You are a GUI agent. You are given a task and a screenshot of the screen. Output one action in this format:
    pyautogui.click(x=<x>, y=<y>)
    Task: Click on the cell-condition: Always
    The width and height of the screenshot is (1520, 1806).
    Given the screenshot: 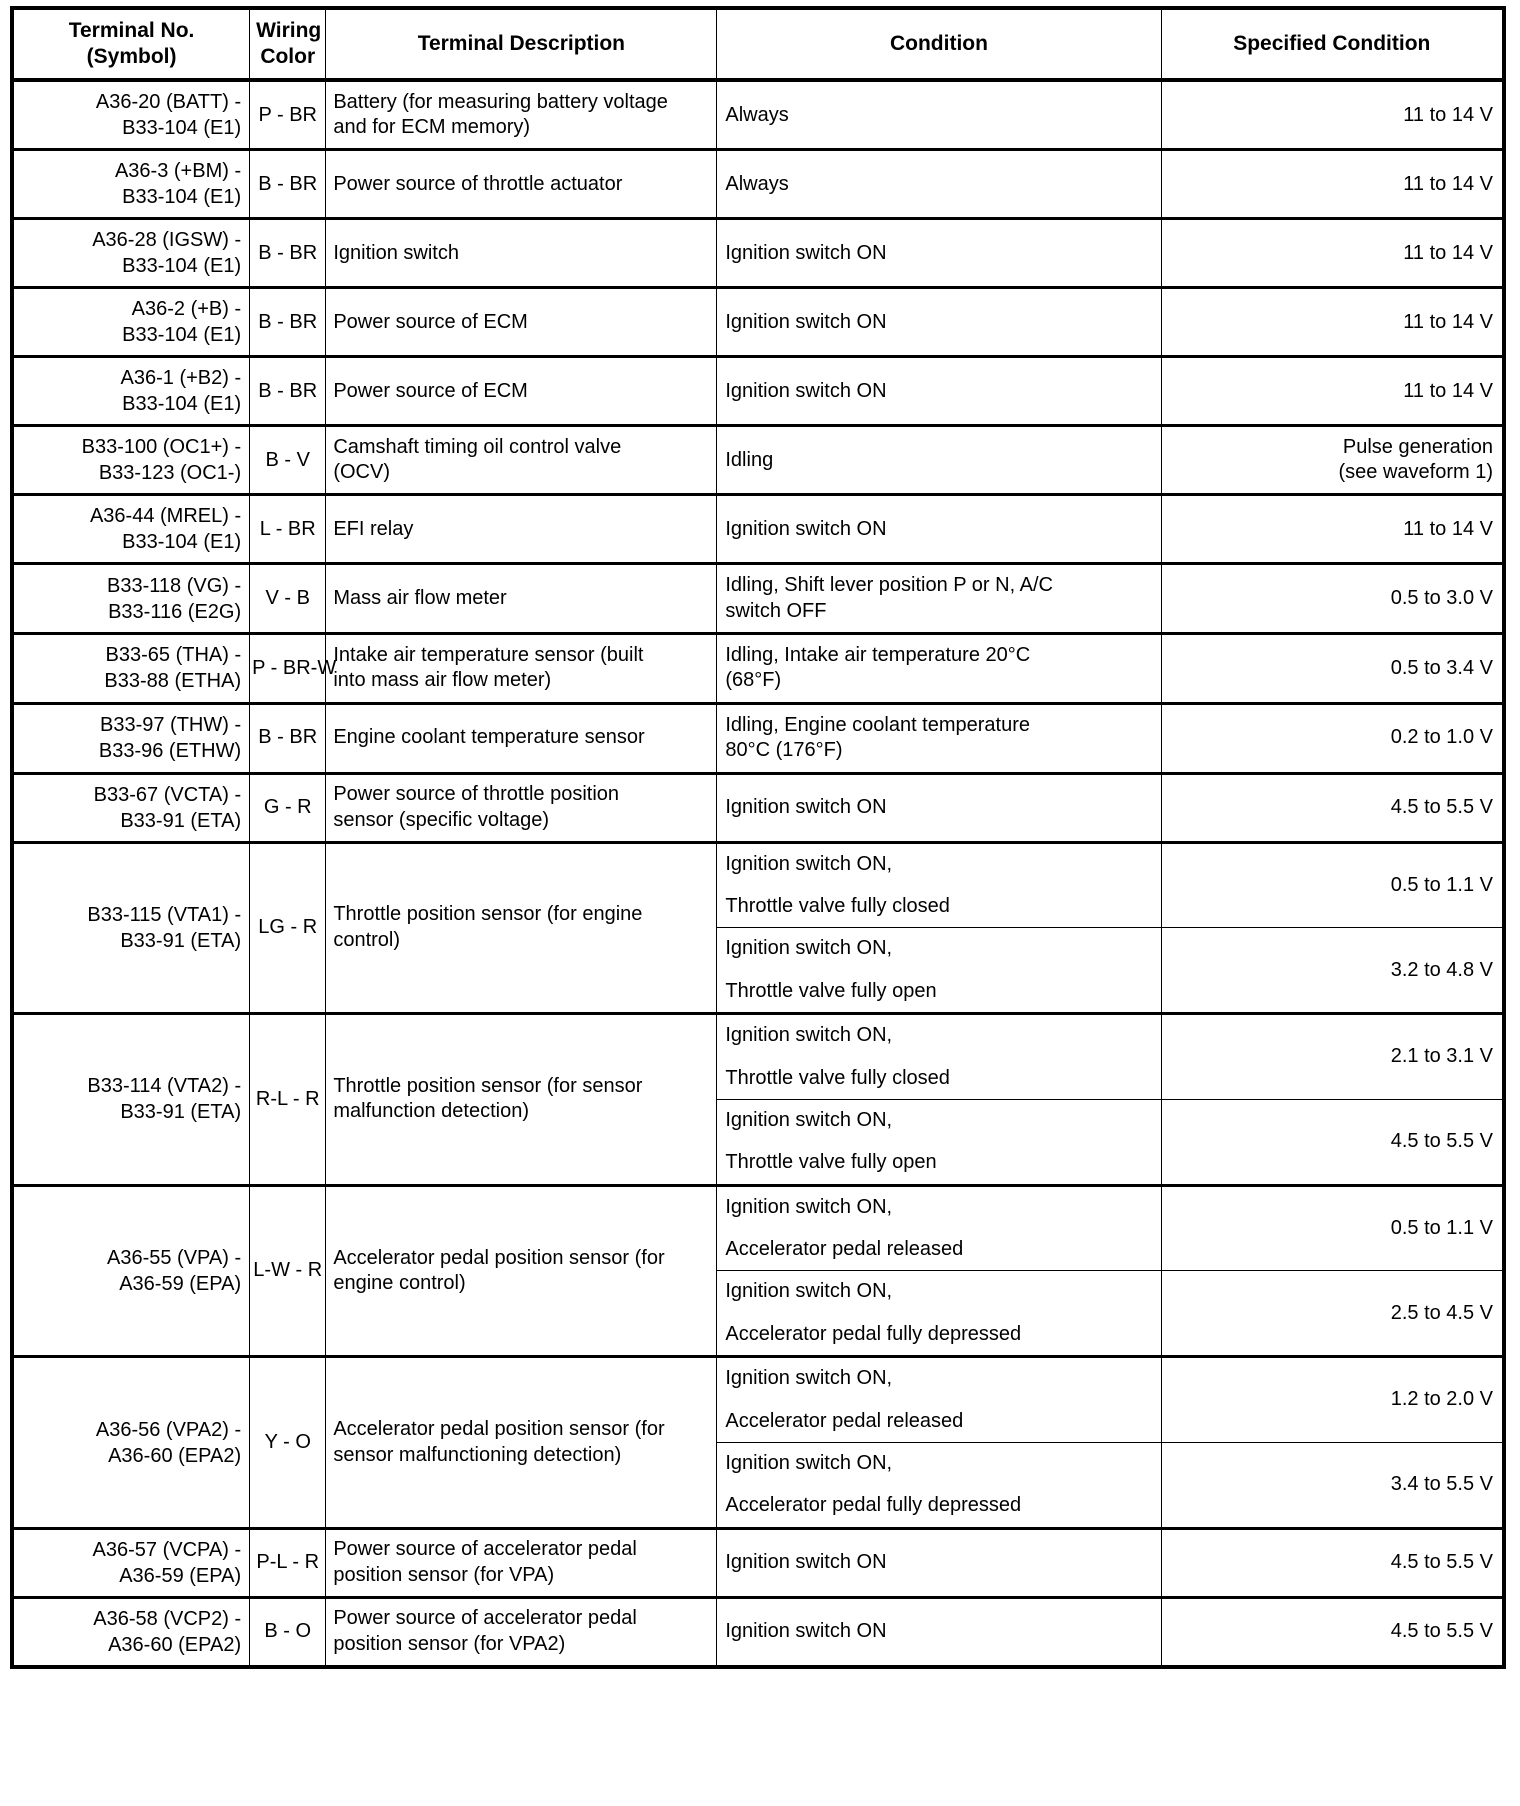 What is the action you would take?
    pyautogui.click(x=939, y=115)
    